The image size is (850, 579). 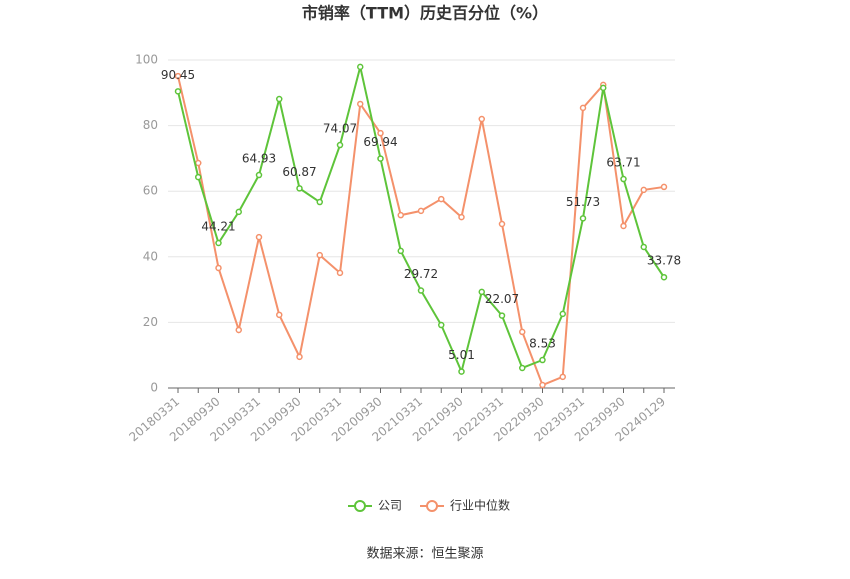 I want to click on y-tick-label: 0, so click(x=154, y=388).